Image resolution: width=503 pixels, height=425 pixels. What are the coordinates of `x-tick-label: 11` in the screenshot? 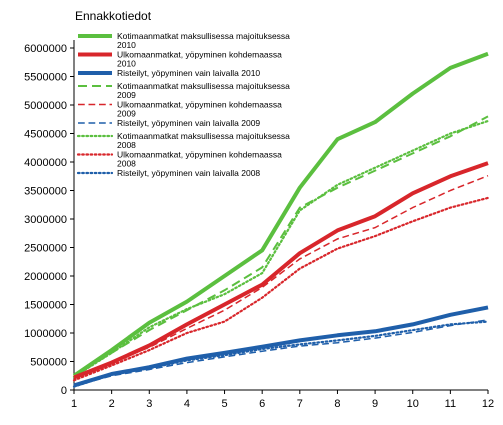 It's located at (450, 404).